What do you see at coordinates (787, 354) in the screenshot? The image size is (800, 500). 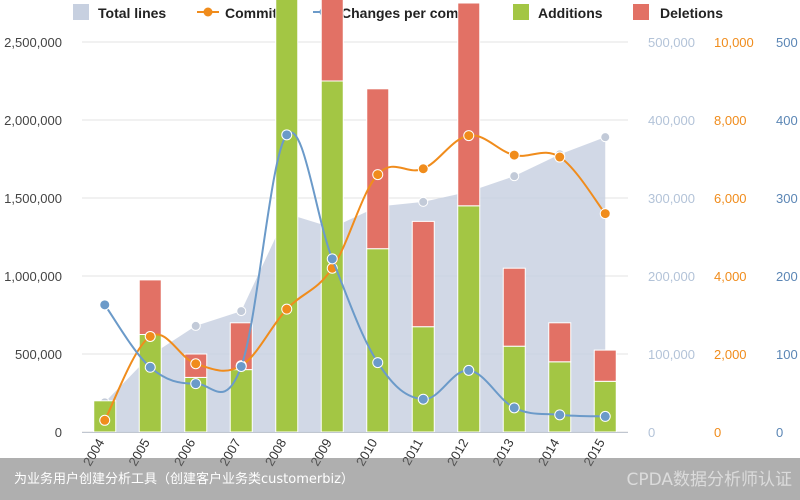 I see `changes-axis-tick-label: 100` at bounding box center [787, 354].